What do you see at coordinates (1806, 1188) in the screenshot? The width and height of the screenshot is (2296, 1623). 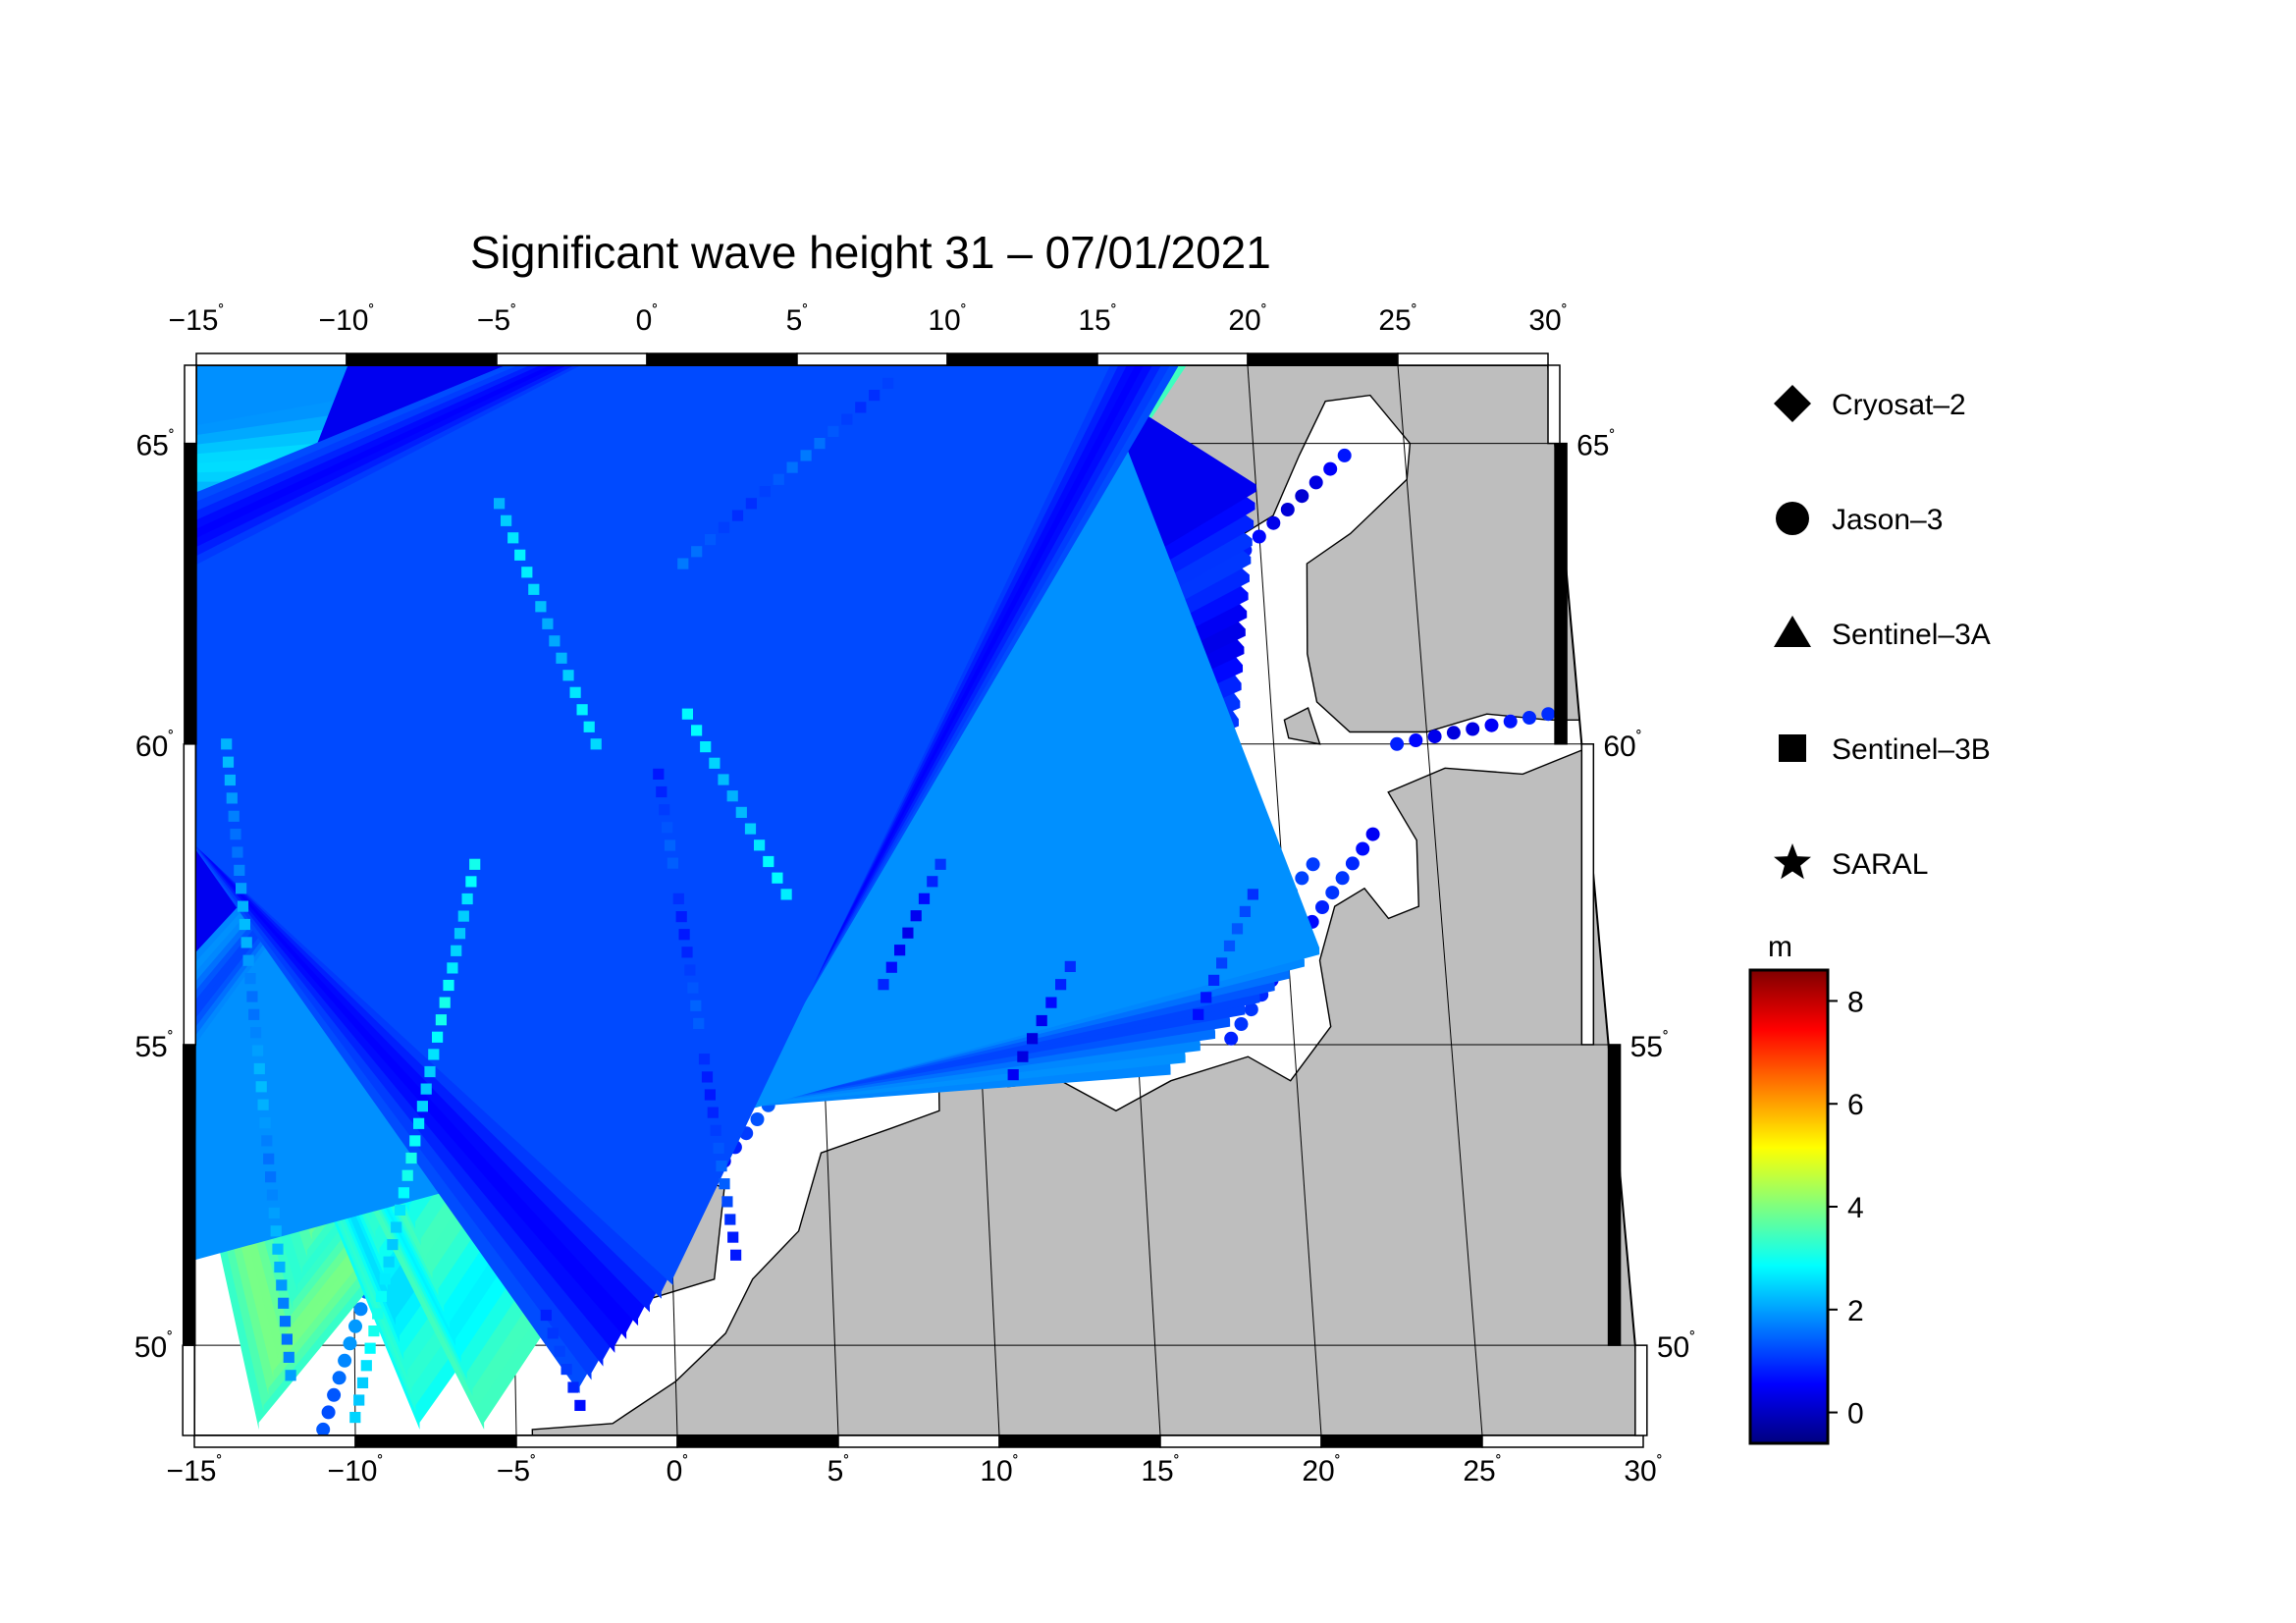 I see `colorbar: m 8 6 4 2 0` at bounding box center [1806, 1188].